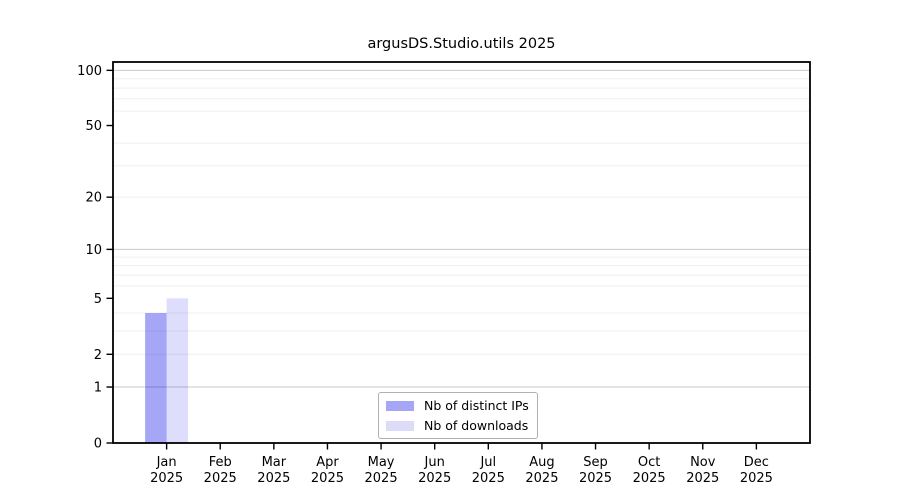 The width and height of the screenshot is (900, 500). Describe the element at coordinates (98, 388) in the screenshot. I see `y-tick-label: 1` at that location.